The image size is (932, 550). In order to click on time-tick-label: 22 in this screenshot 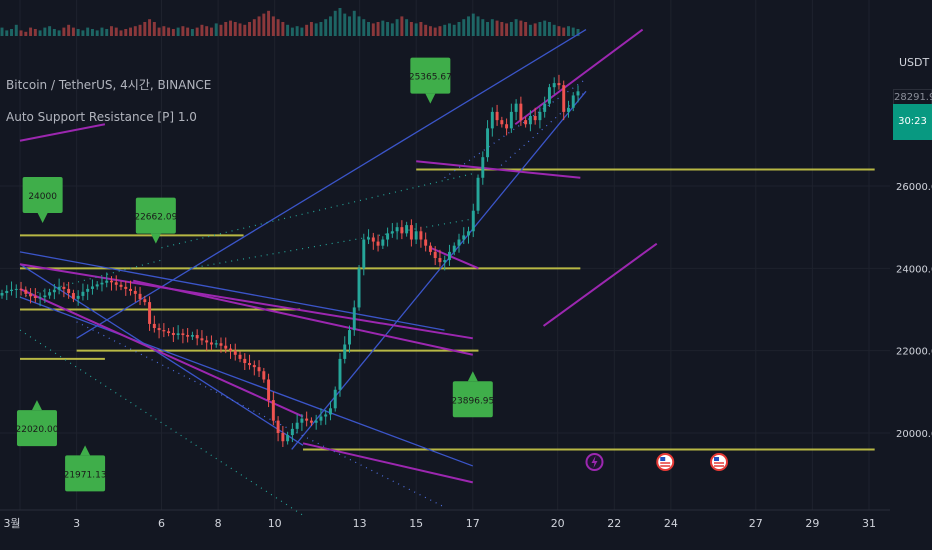, I will do `click(614, 523)`.